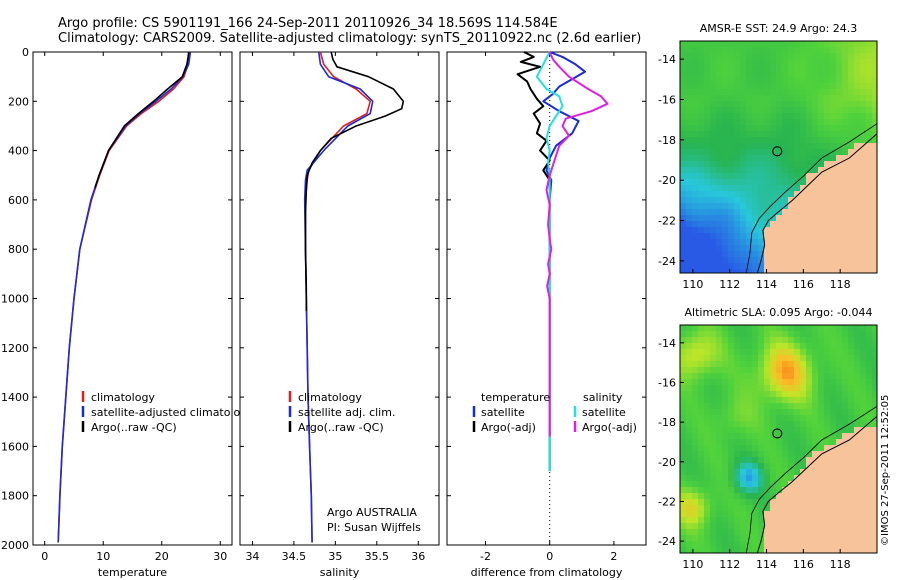 The image size is (900, 580). I want to click on depth-tick-label: 600, so click(18, 200).